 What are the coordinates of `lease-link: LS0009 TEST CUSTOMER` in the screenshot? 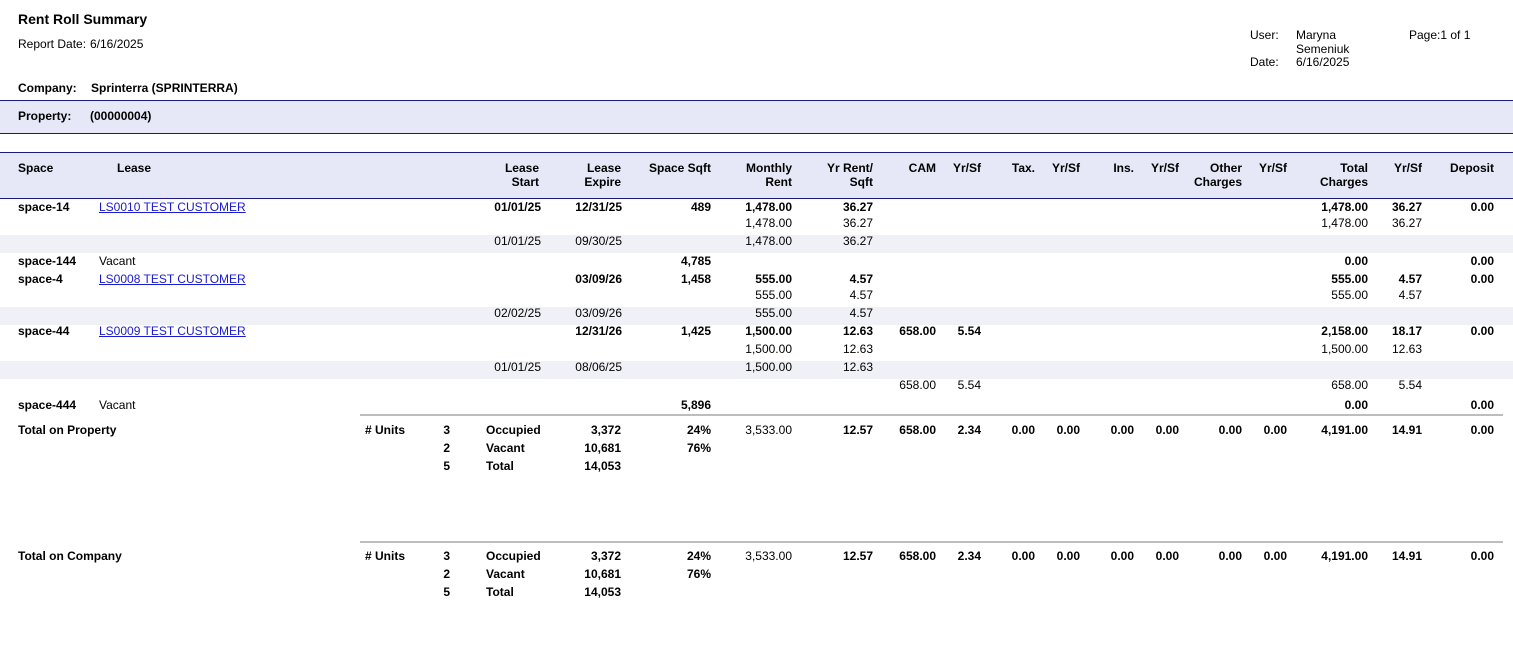 It's located at (172, 331).